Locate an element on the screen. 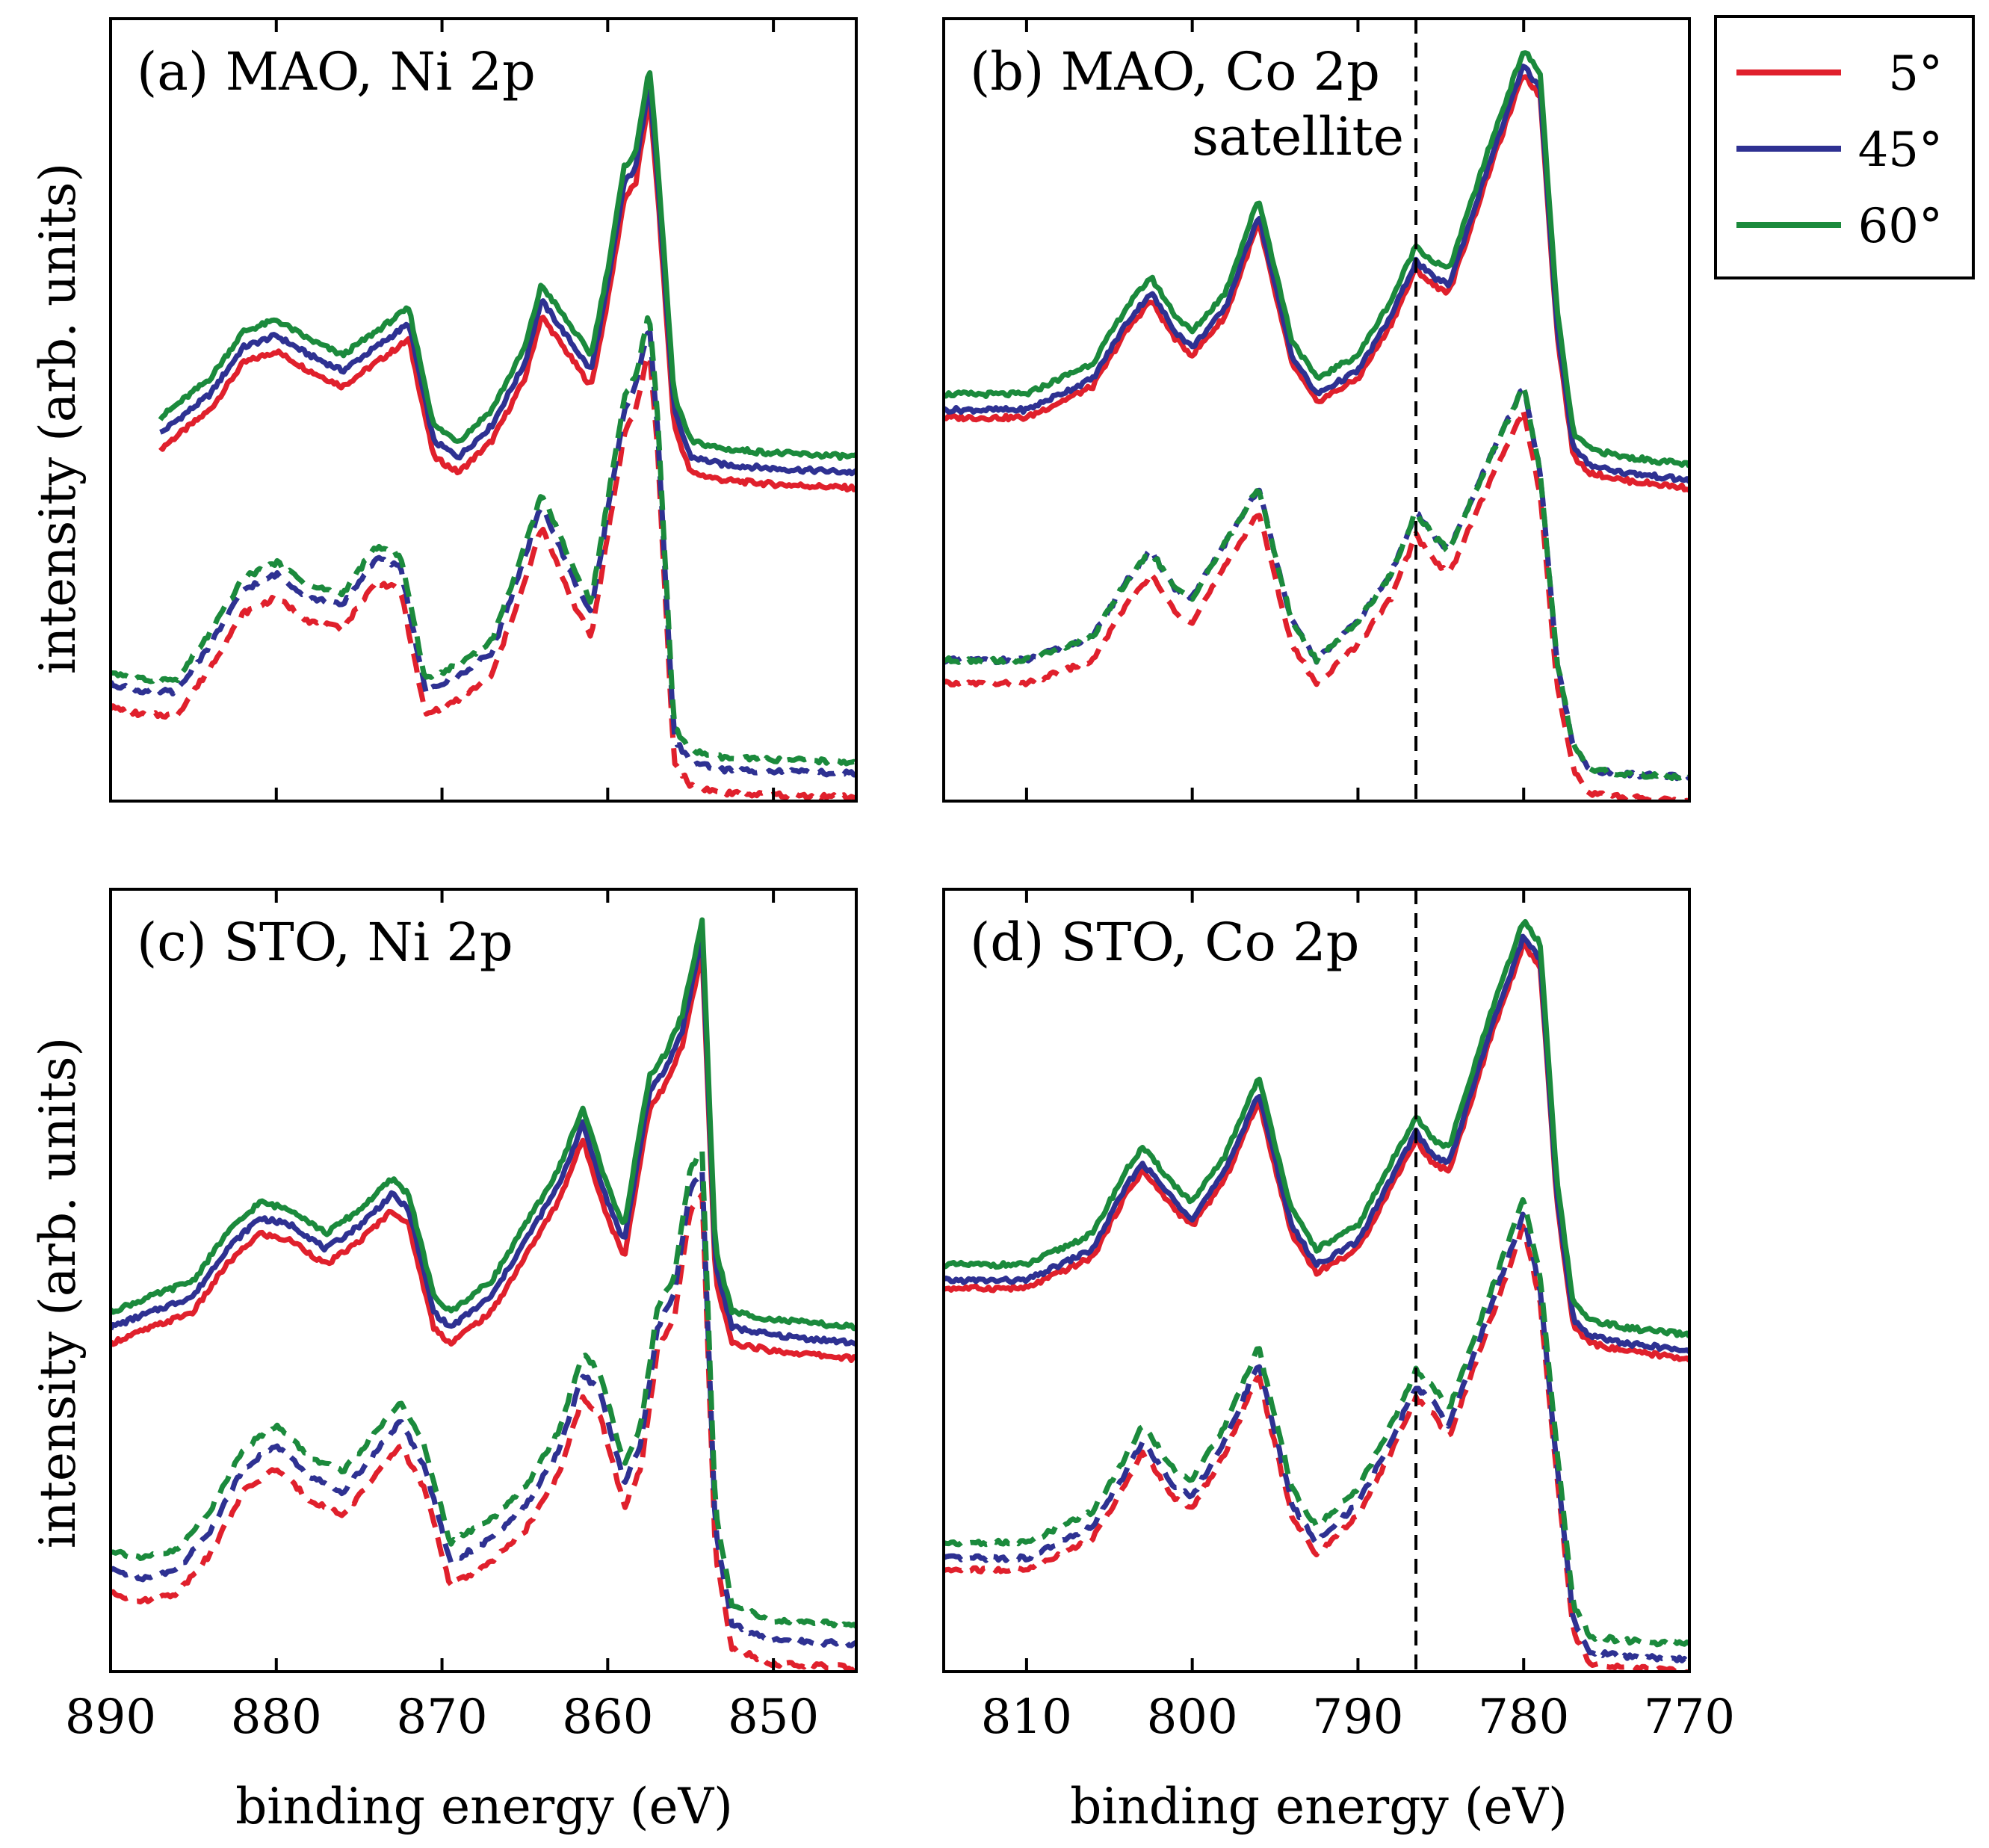 Image resolution: width=1989 pixels, height=1848 pixels. x-tick-label: 880 is located at coordinates (276, 1717).